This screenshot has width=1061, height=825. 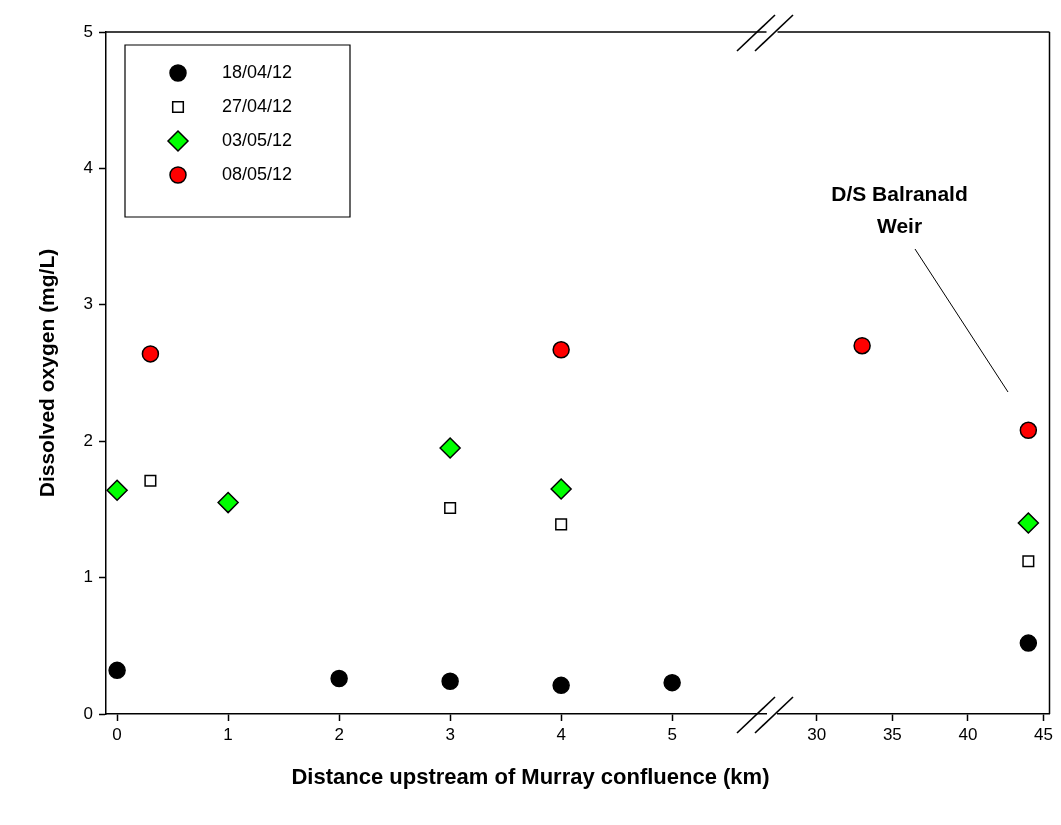 What do you see at coordinates (450, 734) in the screenshot?
I see `x-tick-label: 3` at bounding box center [450, 734].